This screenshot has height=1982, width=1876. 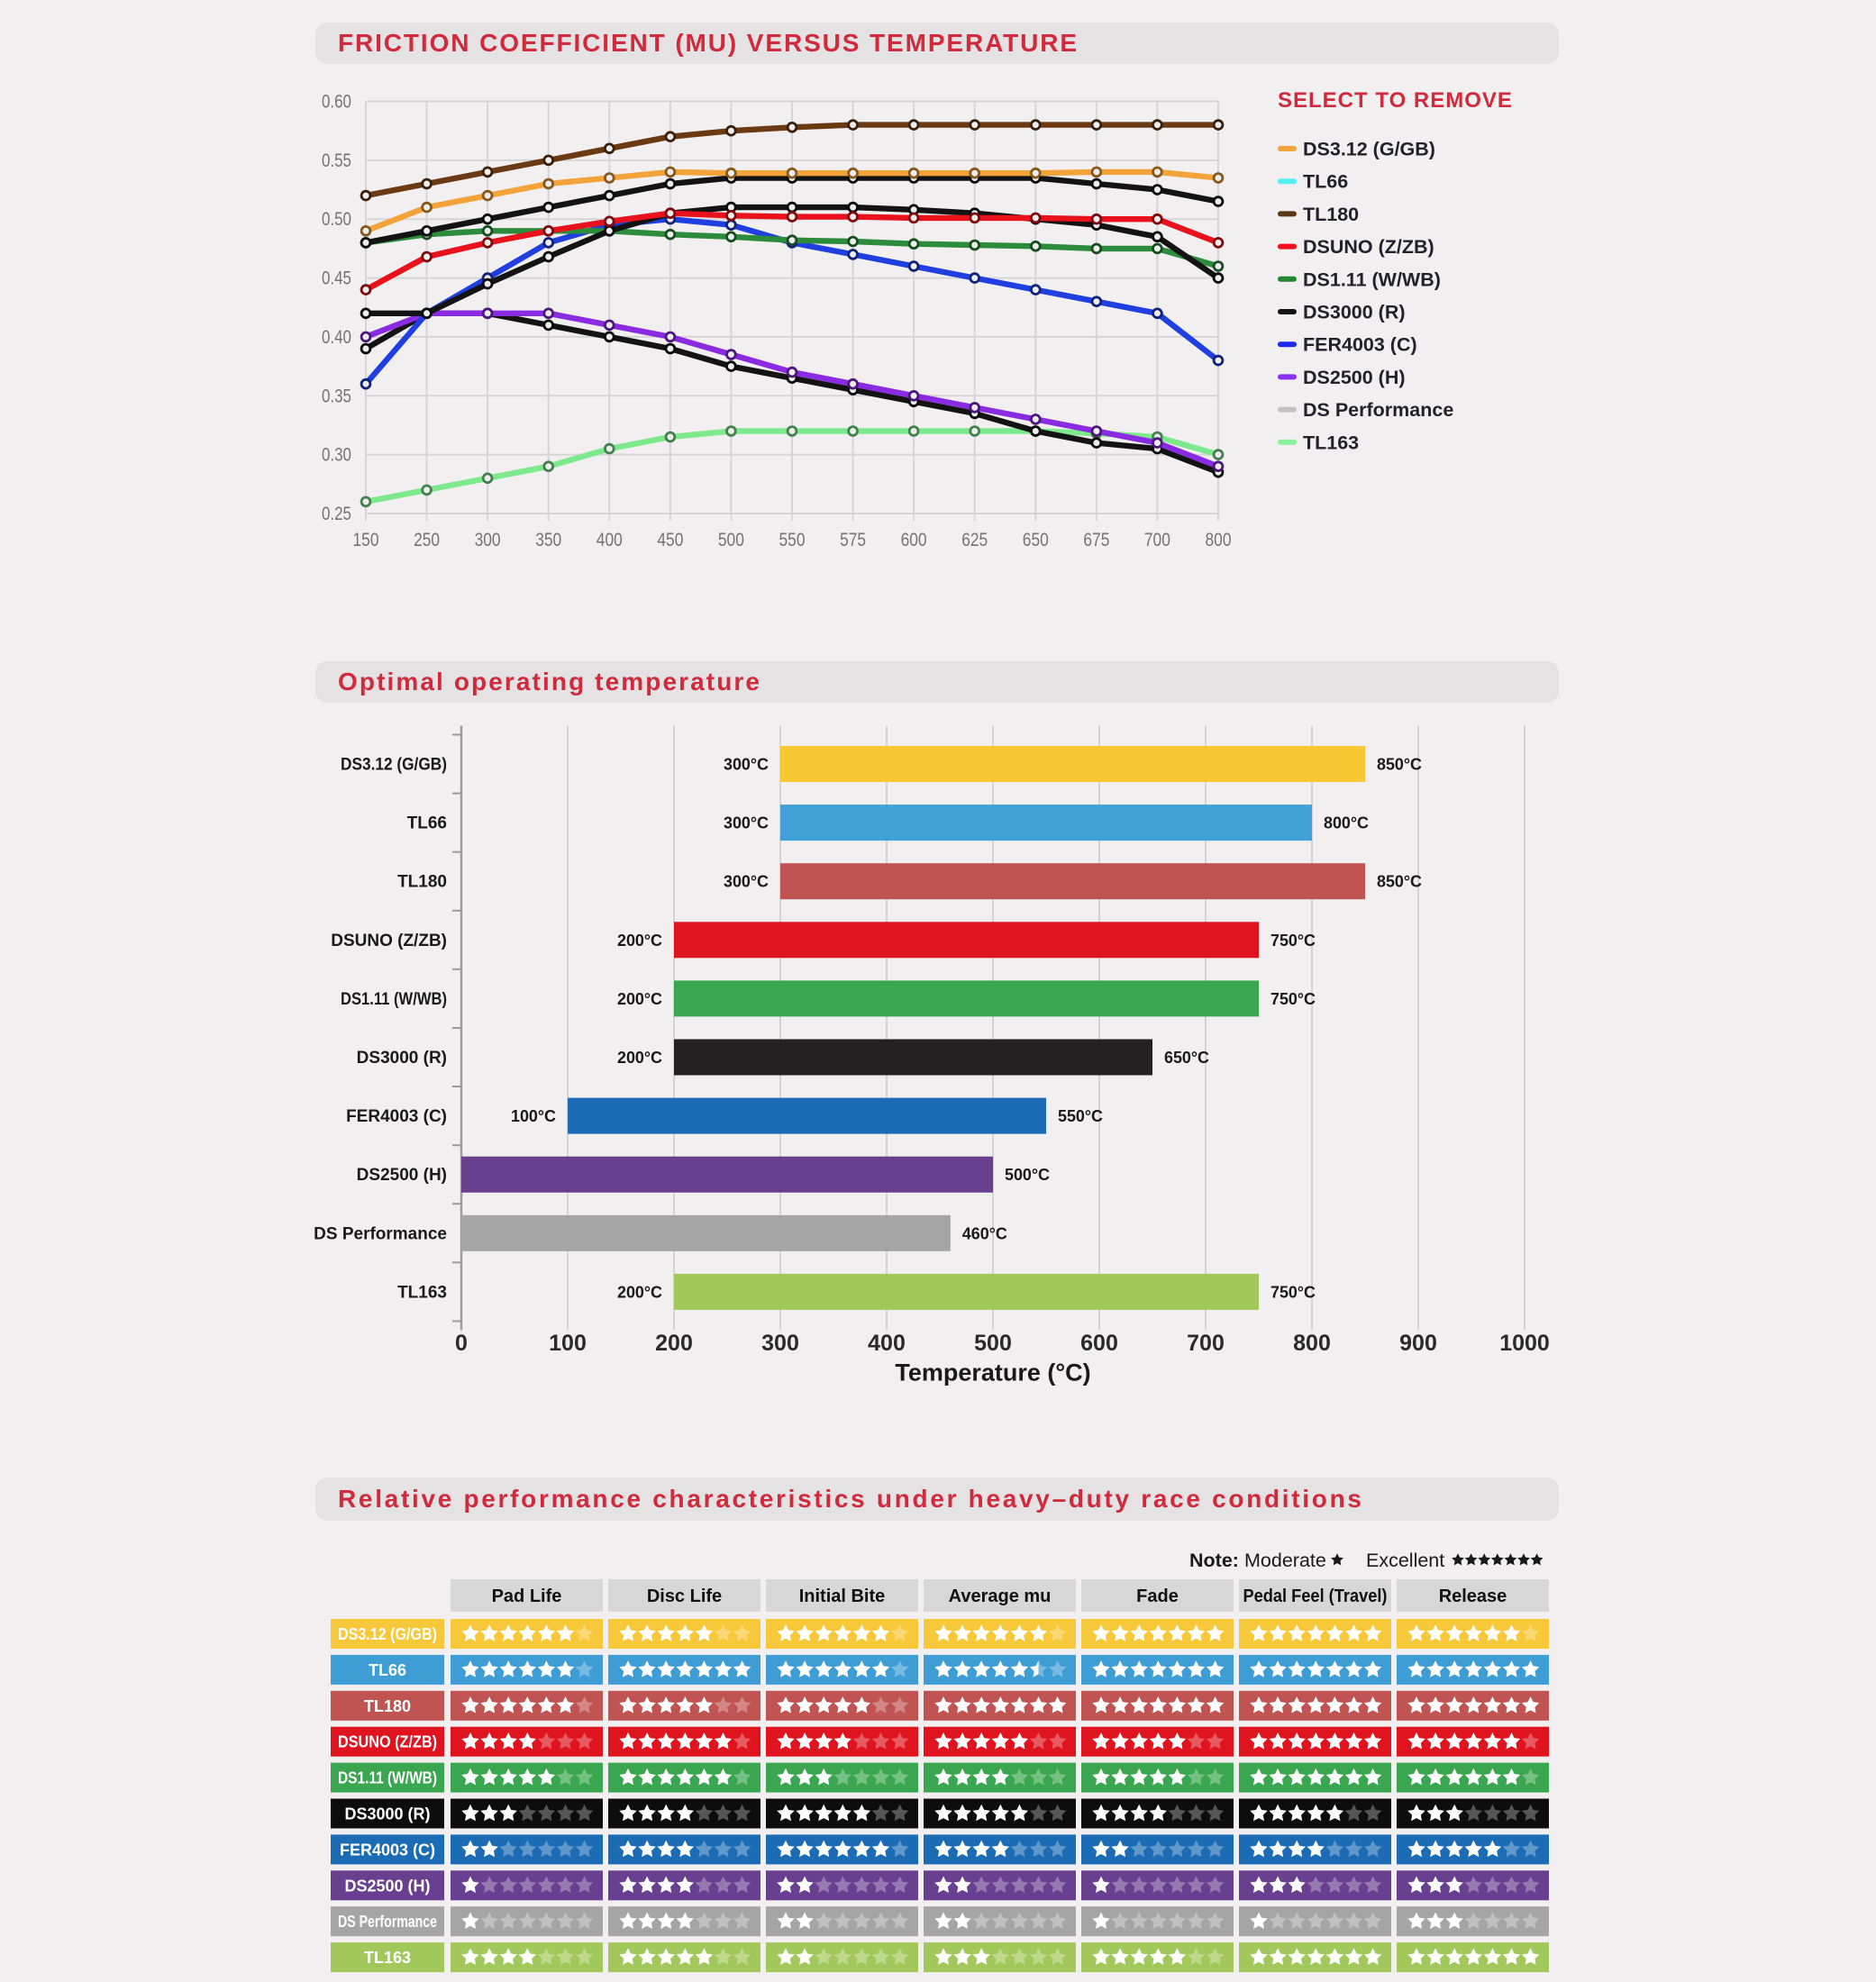 I want to click on svg-text: 550°C, so click(x=1080, y=1115).